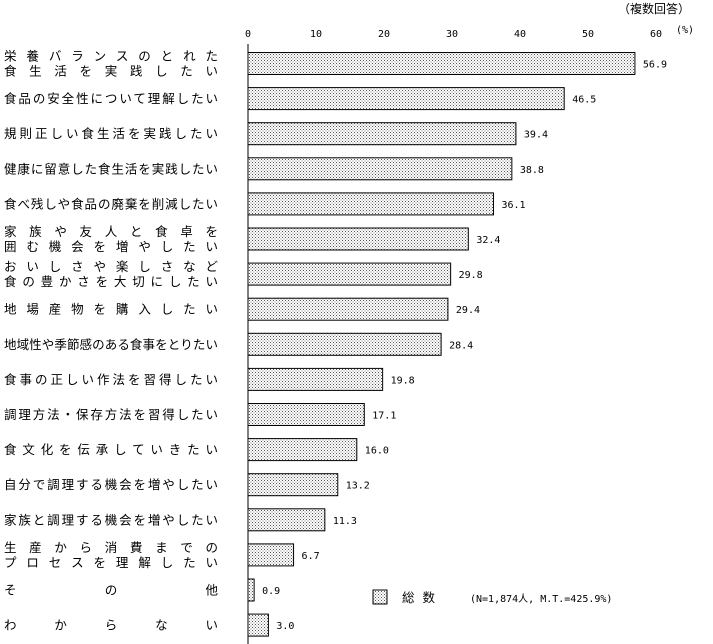 This screenshot has height=644, width=713. I want to click on tick-label-30: 30, so click(452, 34).